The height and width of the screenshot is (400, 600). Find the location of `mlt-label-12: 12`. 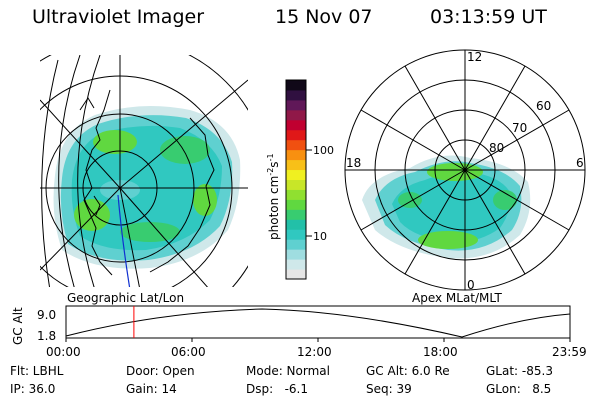

mlt-label-12: 12 is located at coordinates (474, 57).